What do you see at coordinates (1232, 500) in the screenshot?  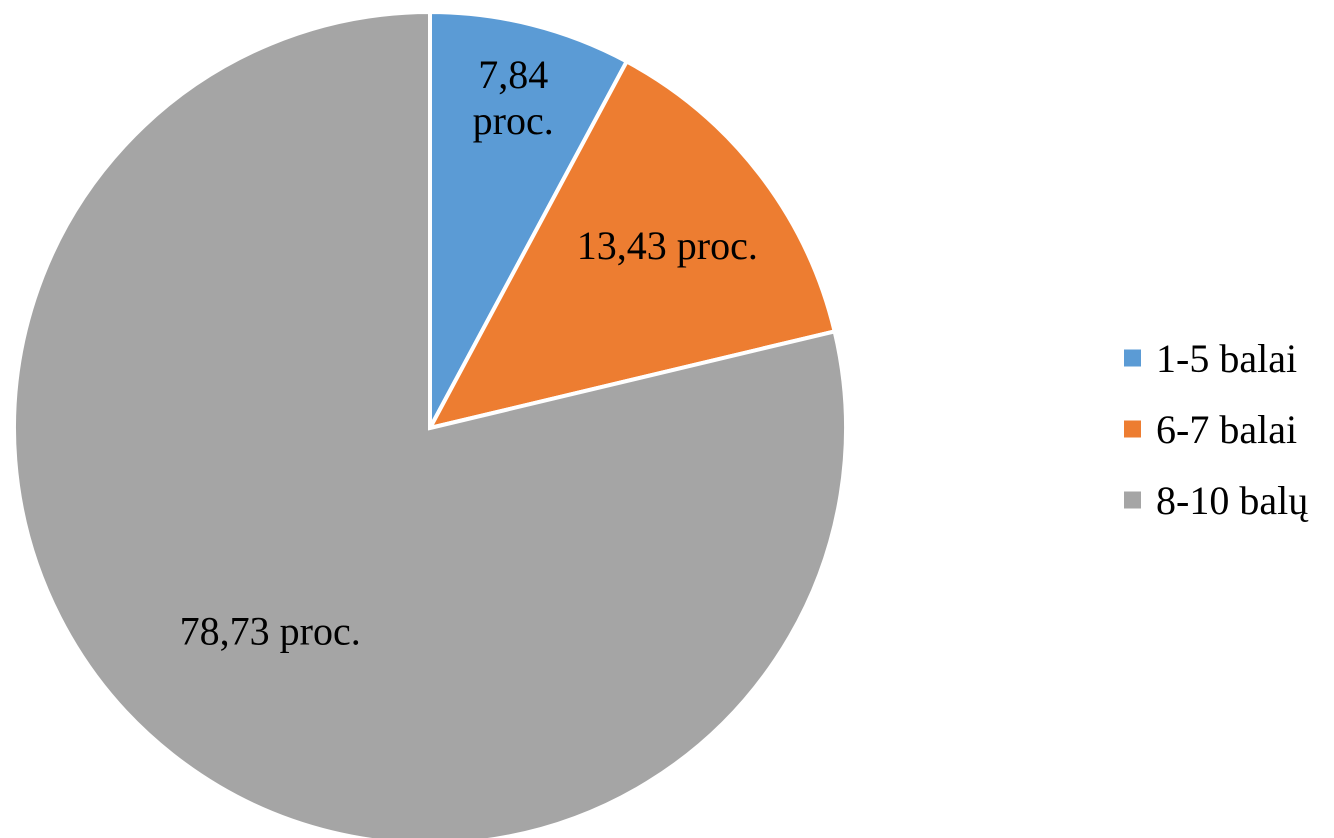 I see `legend-label-3: 8-10 balų` at bounding box center [1232, 500].